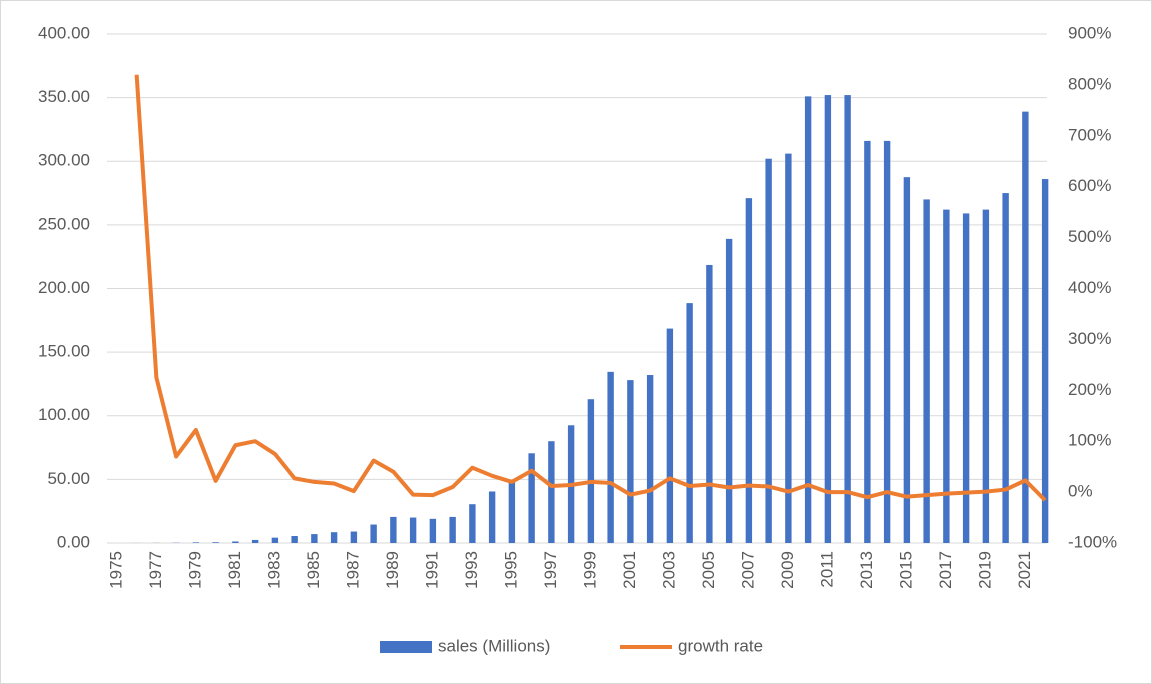 This screenshot has height=684, width=1152. Describe the element at coordinates (1089, 389) in the screenshot. I see `y2-tick-label: 200%` at that location.